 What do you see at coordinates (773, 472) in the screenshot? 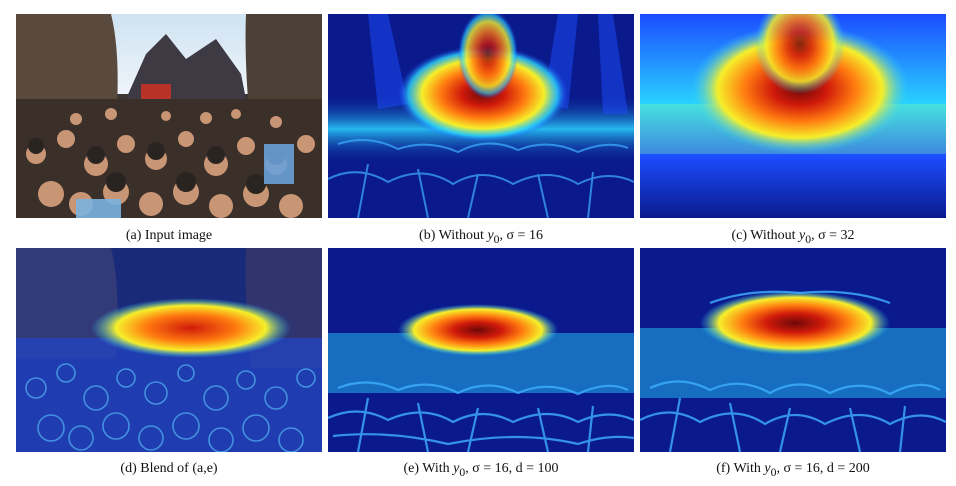
I see `caption-f-sub: 0` at bounding box center [773, 472].